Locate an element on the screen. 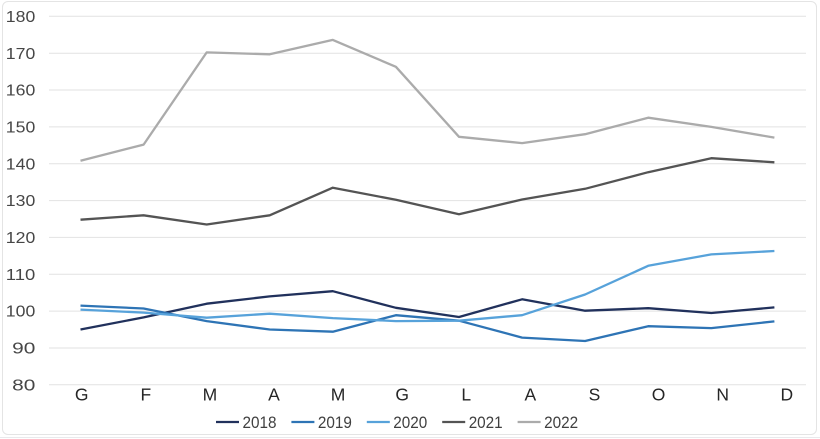 The width and height of the screenshot is (820, 439). svg-text: 80 is located at coordinates (23, 385).